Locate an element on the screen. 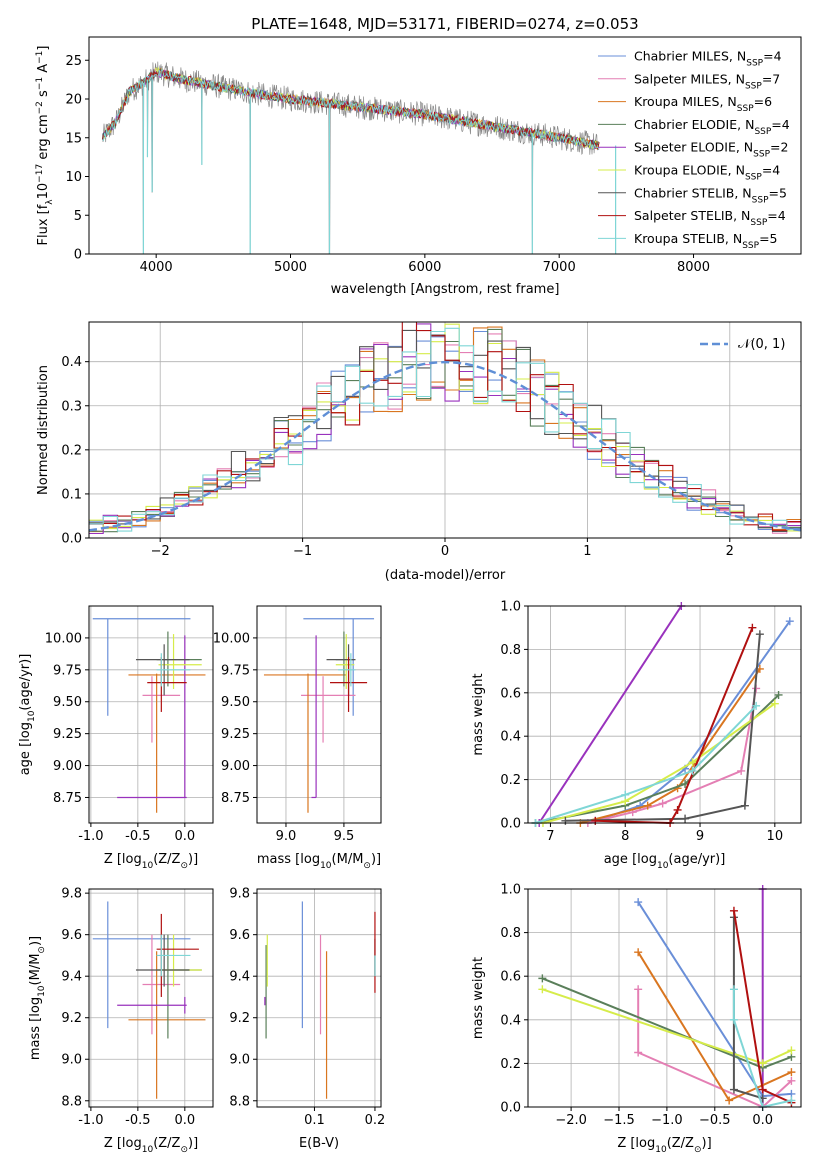 The height and width of the screenshot is (1170, 819). y-tick-label: 9.0 is located at coordinates (239, 1060).